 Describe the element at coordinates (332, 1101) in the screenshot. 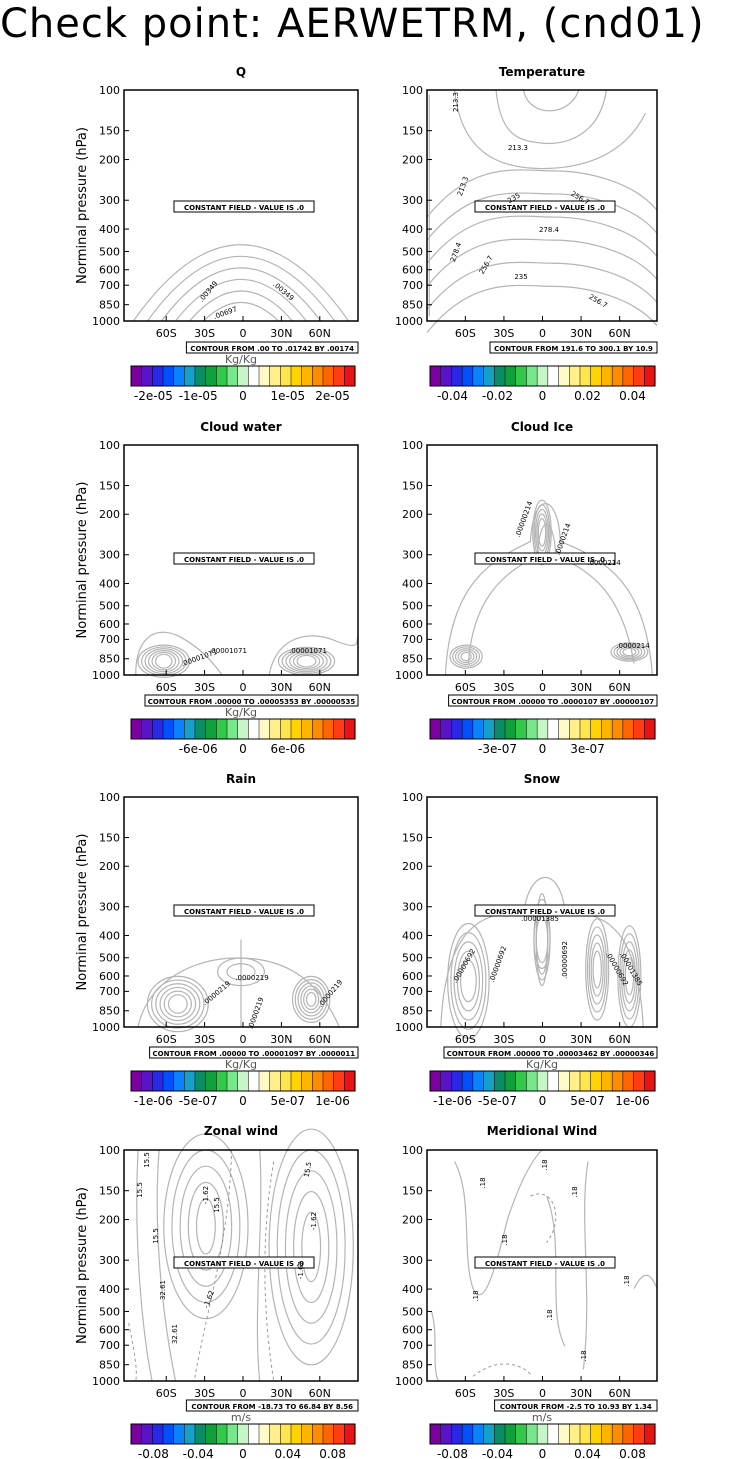

I see `colorbar-tick-label: 1e-06` at that location.